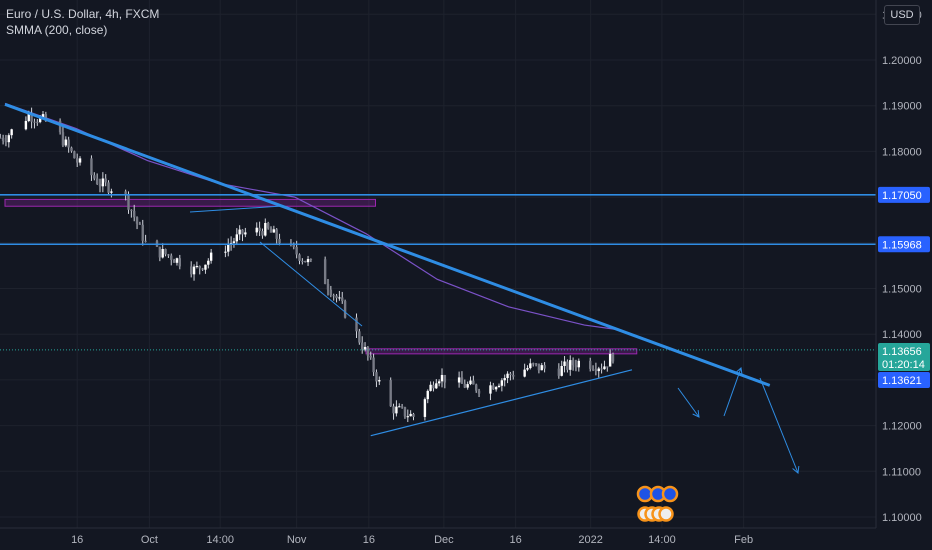  What do you see at coordinates (149, 540) in the screenshot?
I see `time-tick-label: Oct` at bounding box center [149, 540].